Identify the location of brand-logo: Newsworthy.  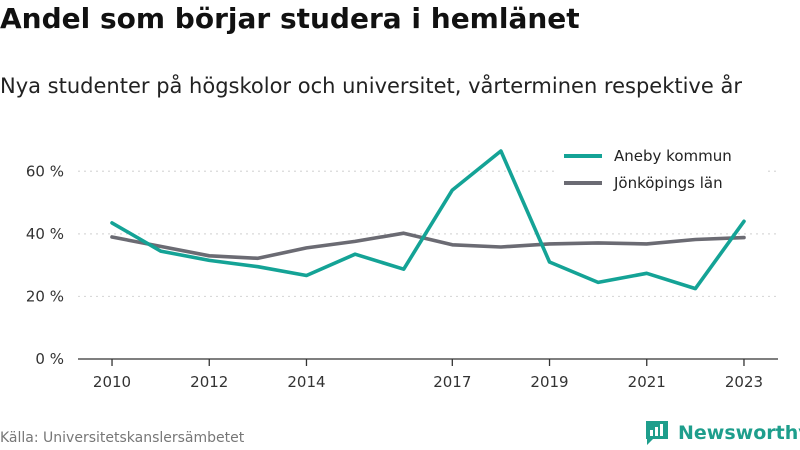
(722, 433).